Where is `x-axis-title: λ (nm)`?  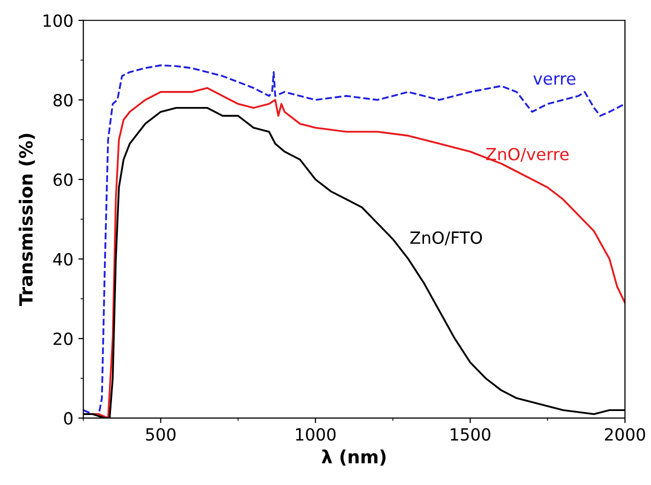 x-axis-title: λ (nm) is located at coordinates (354, 457).